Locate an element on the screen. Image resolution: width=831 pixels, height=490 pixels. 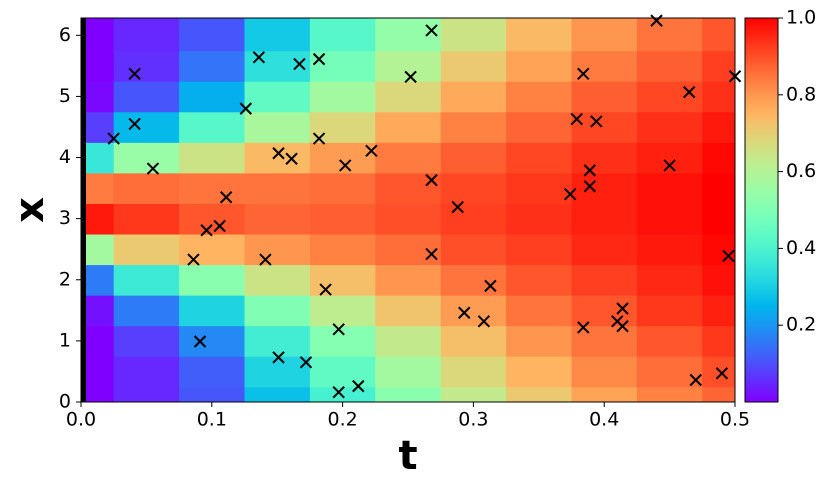
colorbar-tick-label: 0.8 is located at coordinates (801, 94).